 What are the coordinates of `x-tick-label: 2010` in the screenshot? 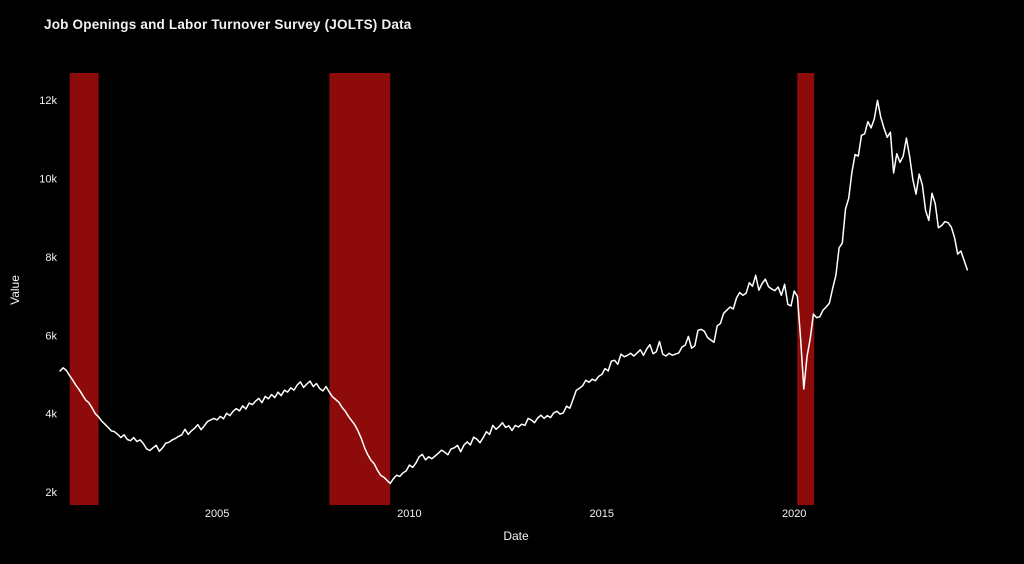 It's located at (409, 514).